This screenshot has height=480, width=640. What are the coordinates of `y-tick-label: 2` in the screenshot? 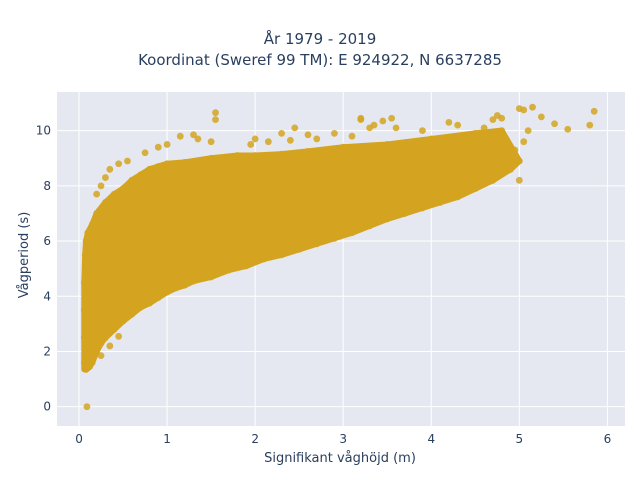 It's located at (47, 351).